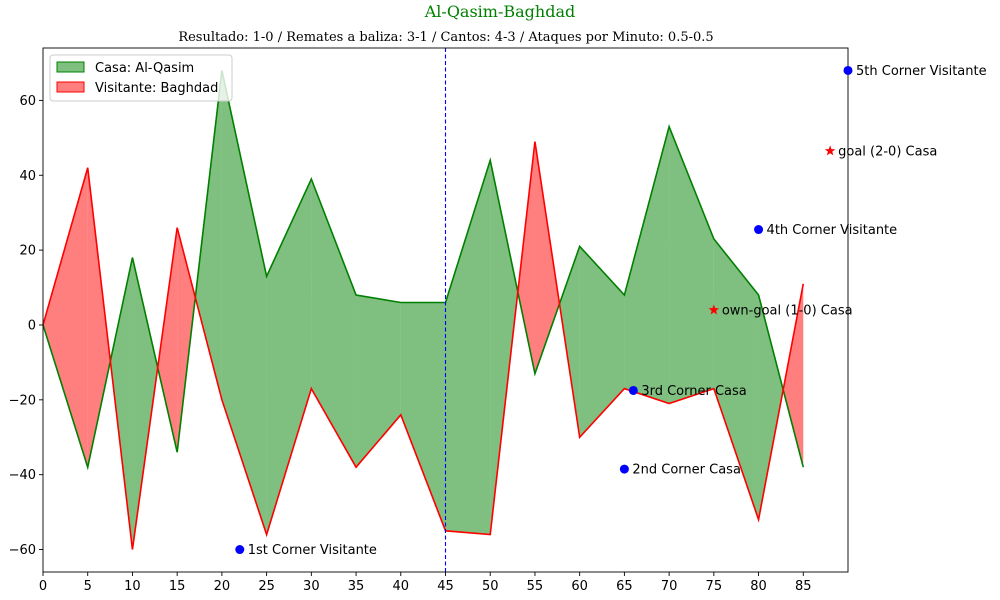 The height and width of the screenshot is (600, 1000). What do you see at coordinates (490, 586) in the screenshot?
I see `x-tick-label: 50` at bounding box center [490, 586].